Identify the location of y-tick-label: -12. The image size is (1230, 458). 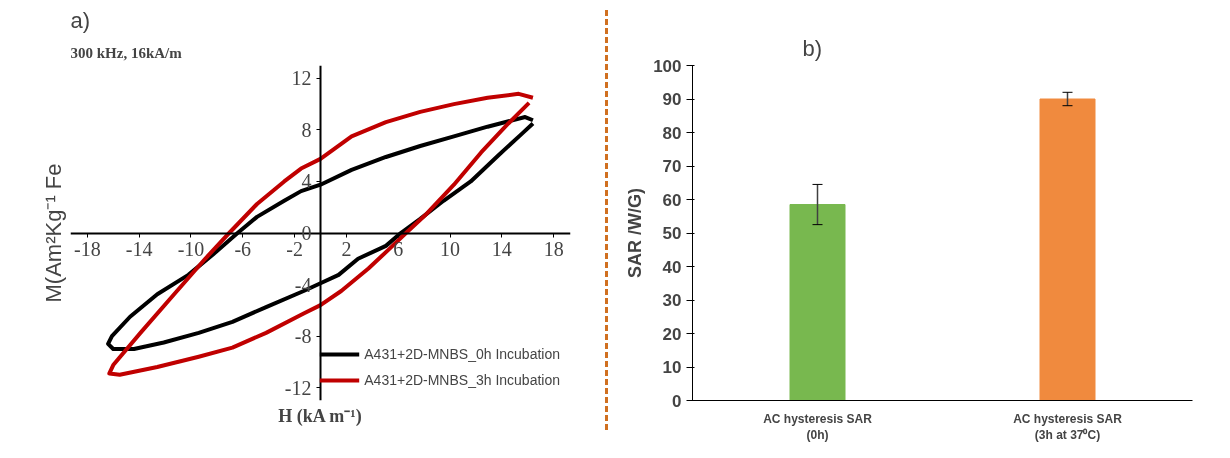
(298, 387).